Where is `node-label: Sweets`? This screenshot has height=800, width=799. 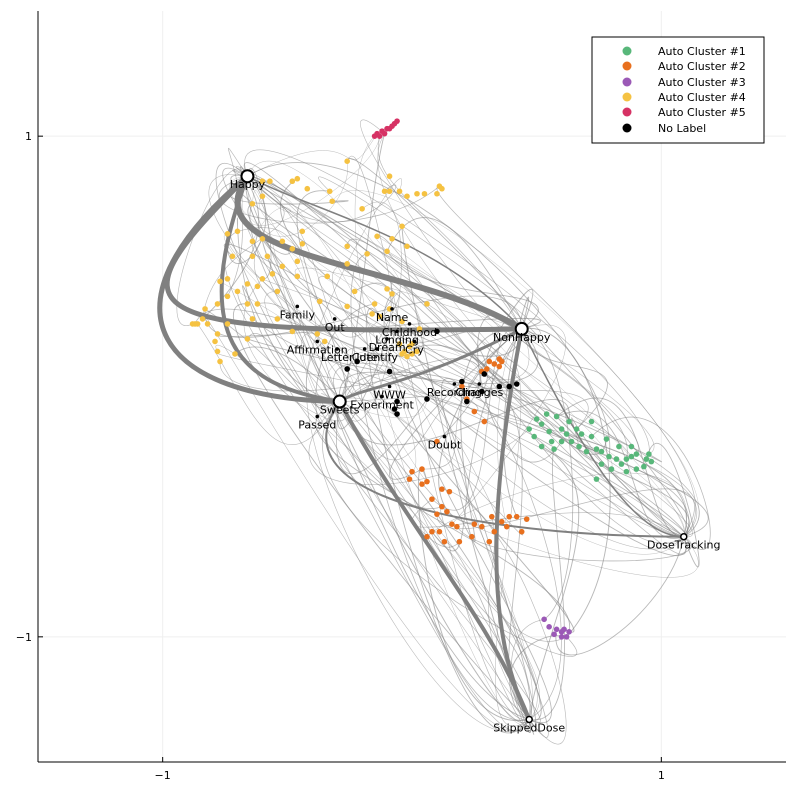
node-label: Sweets is located at coordinates (340, 410).